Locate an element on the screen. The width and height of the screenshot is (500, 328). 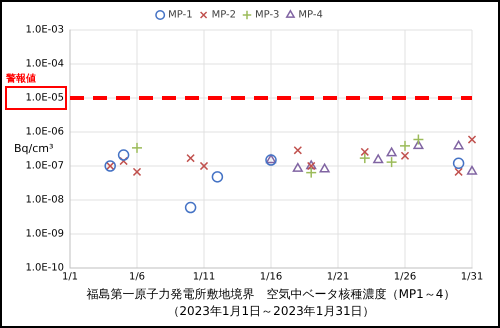
y-tick-label: 1.0E-05 is located at coordinates (44, 98).